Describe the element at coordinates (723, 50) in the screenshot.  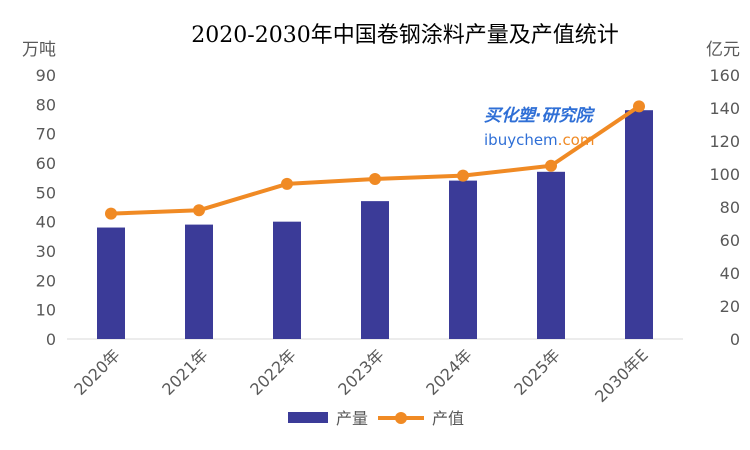
I see `right-axis-unit: 亿元` at that location.